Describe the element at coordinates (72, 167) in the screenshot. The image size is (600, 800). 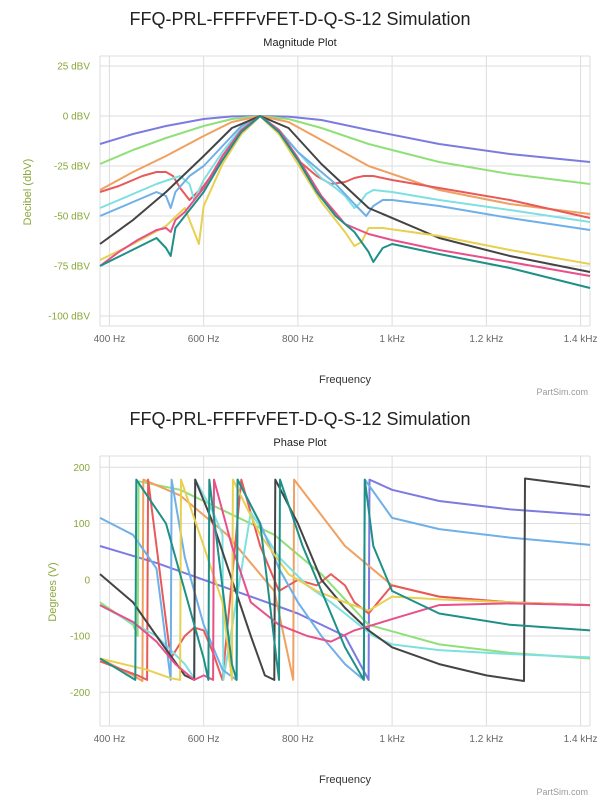
I see `y-tick-label: -25 dBV` at that location.